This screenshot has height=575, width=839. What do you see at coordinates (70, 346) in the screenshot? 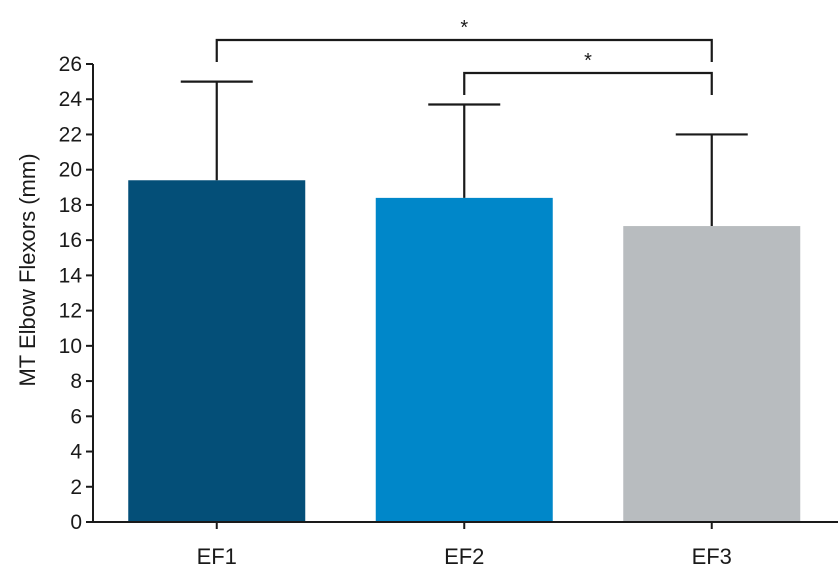
I see `y-tick-label: 10` at bounding box center [70, 346].